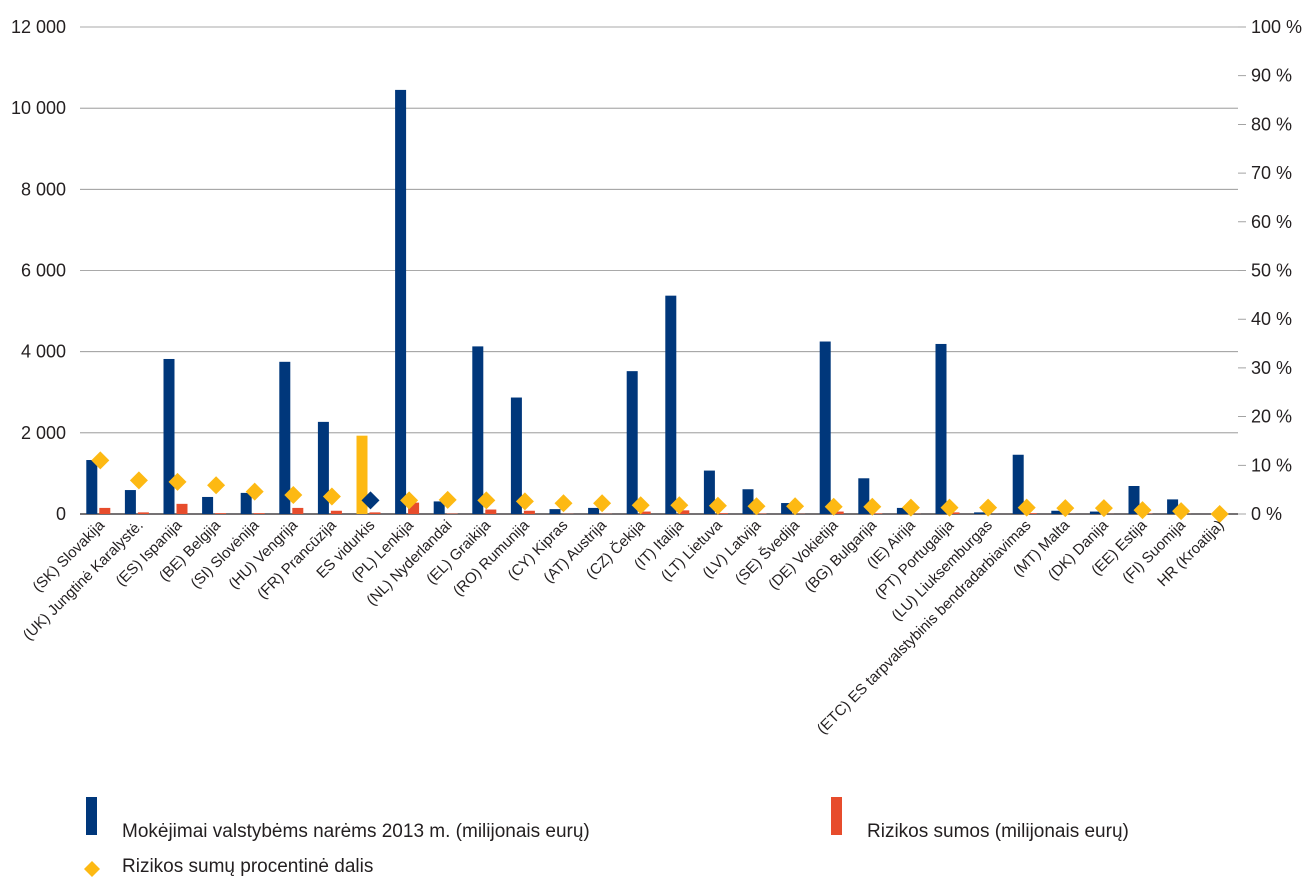 The height and width of the screenshot is (892, 1304). I want to click on right-tick-label-10: 100 %, so click(1276, 27).